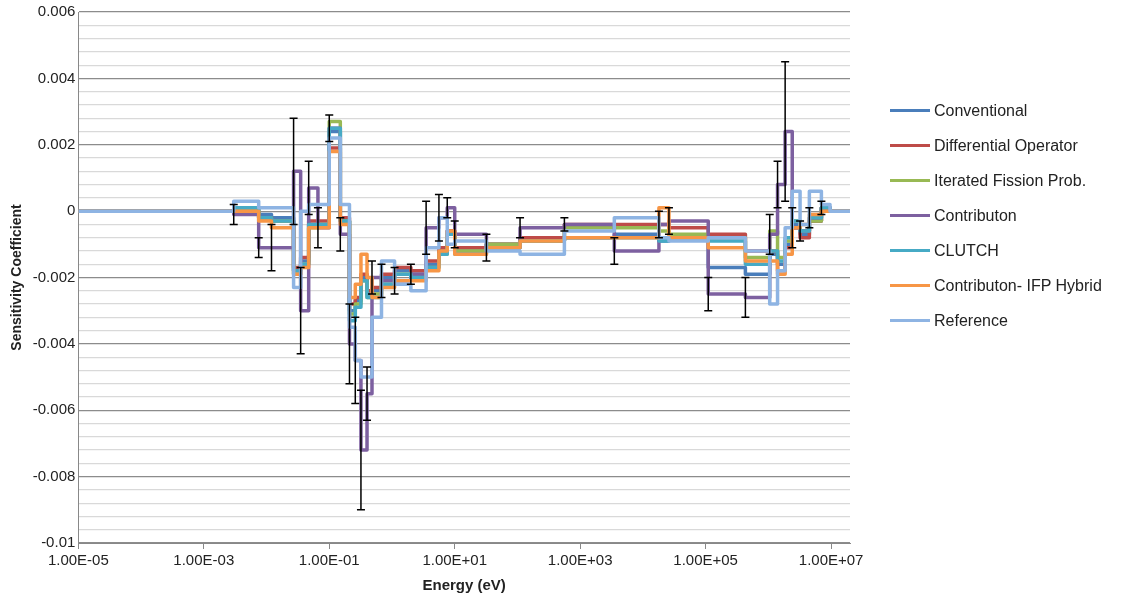 The height and width of the screenshot is (604, 1121). What do you see at coordinates (58, 542) in the screenshot?
I see `y-tick-label: -0.01` at bounding box center [58, 542].